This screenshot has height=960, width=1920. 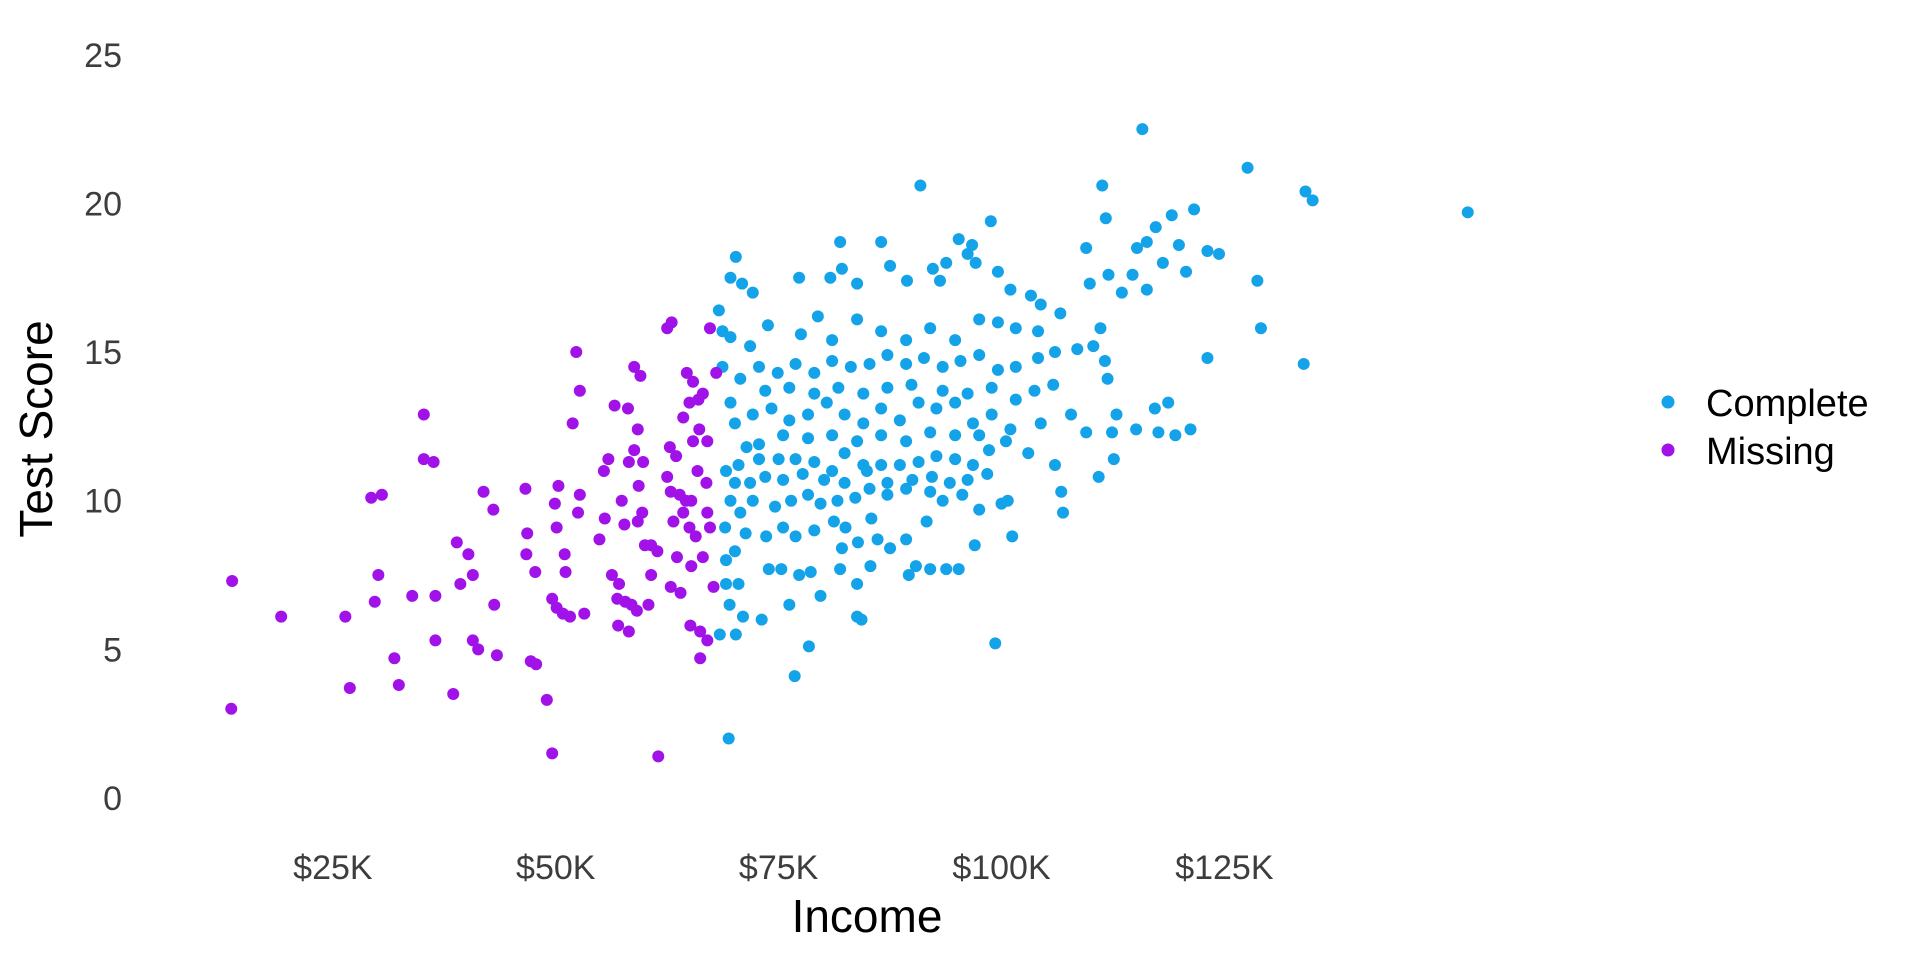 I want to click on y-axis-title: Test Score, so click(x=36, y=428).